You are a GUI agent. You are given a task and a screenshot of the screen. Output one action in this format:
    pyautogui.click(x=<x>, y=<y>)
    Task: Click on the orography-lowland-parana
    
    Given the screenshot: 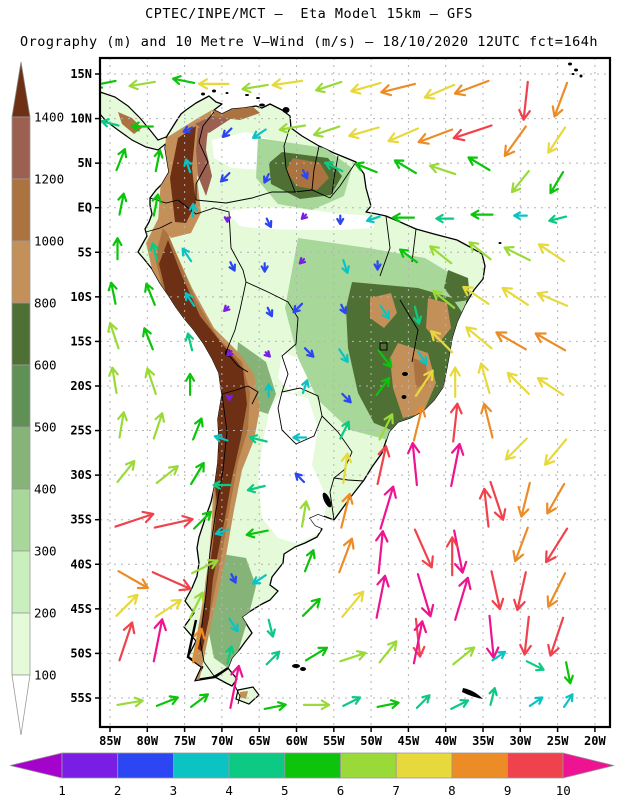 What is the action you would take?
    pyautogui.click(x=293, y=468)
    